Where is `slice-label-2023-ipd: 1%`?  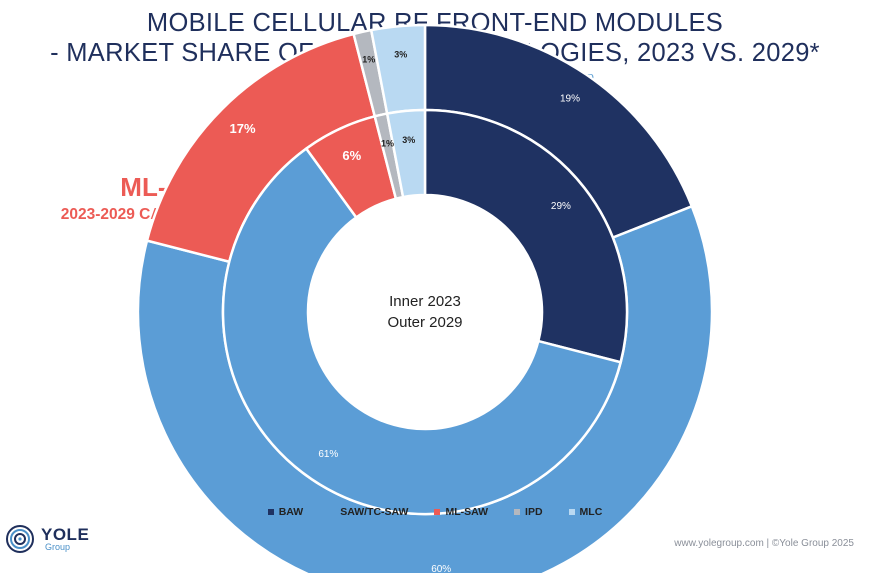 slice-label-2023-ipd: 1% is located at coordinates (387, 144).